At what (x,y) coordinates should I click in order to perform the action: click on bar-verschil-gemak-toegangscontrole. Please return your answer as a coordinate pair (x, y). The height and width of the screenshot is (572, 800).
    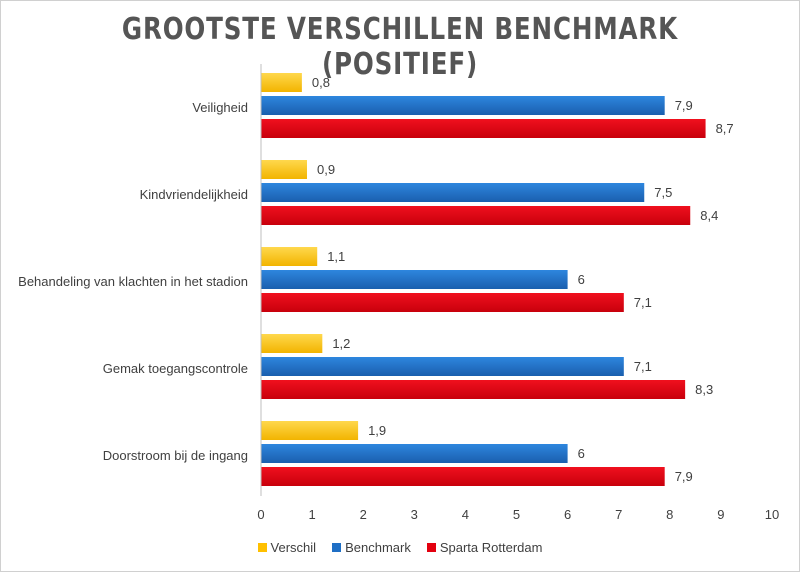
    Looking at the image, I should click on (292, 343).